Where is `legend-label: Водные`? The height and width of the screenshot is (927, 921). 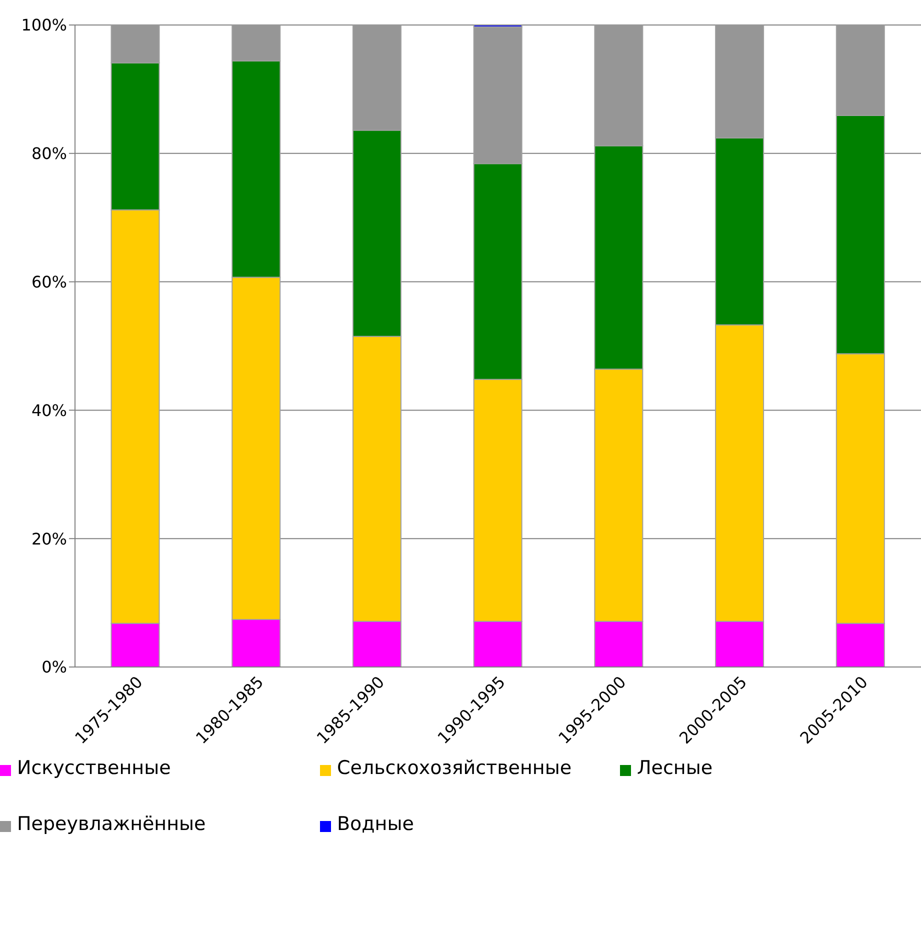
legend-label: Водные is located at coordinates (375, 824).